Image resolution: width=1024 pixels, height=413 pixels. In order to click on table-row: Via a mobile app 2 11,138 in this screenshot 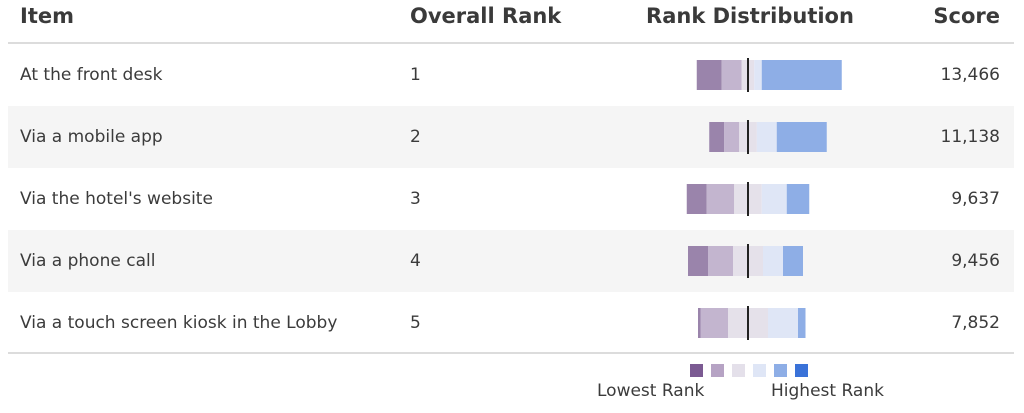, I will do `click(511, 137)`.